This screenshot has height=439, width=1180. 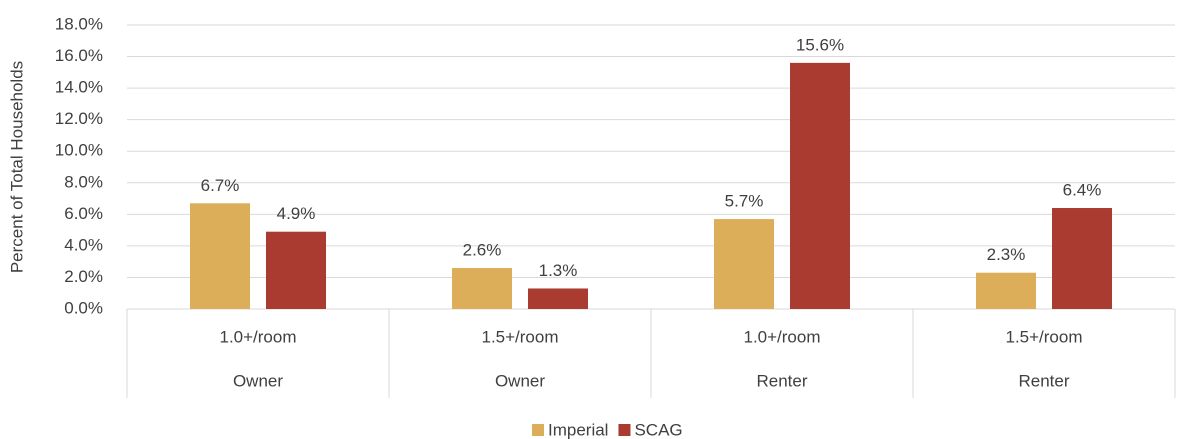 What do you see at coordinates (220, 185) in the screenshot?
I see `value-label: 6.7%` at bounding box center [220, 185].